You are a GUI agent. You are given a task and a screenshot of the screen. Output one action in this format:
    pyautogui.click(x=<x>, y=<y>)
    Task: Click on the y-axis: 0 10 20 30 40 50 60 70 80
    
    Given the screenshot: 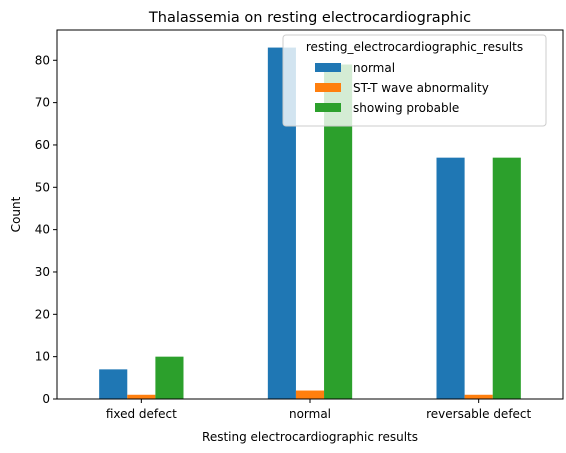 What is the action you would take?
    pyautogui.click(x=46, y=229)
    